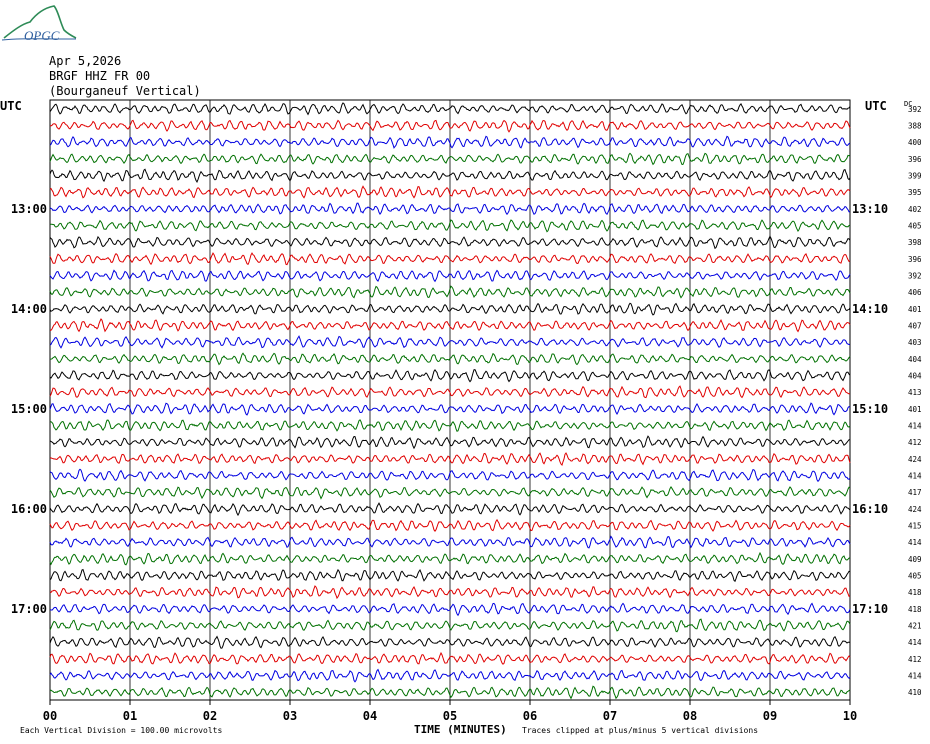 The width and height of the screenshot is (930, 744). Describe the element at coordinates (915, 192) in the screenshot. I see `dc-offset-value: 395` at that location.